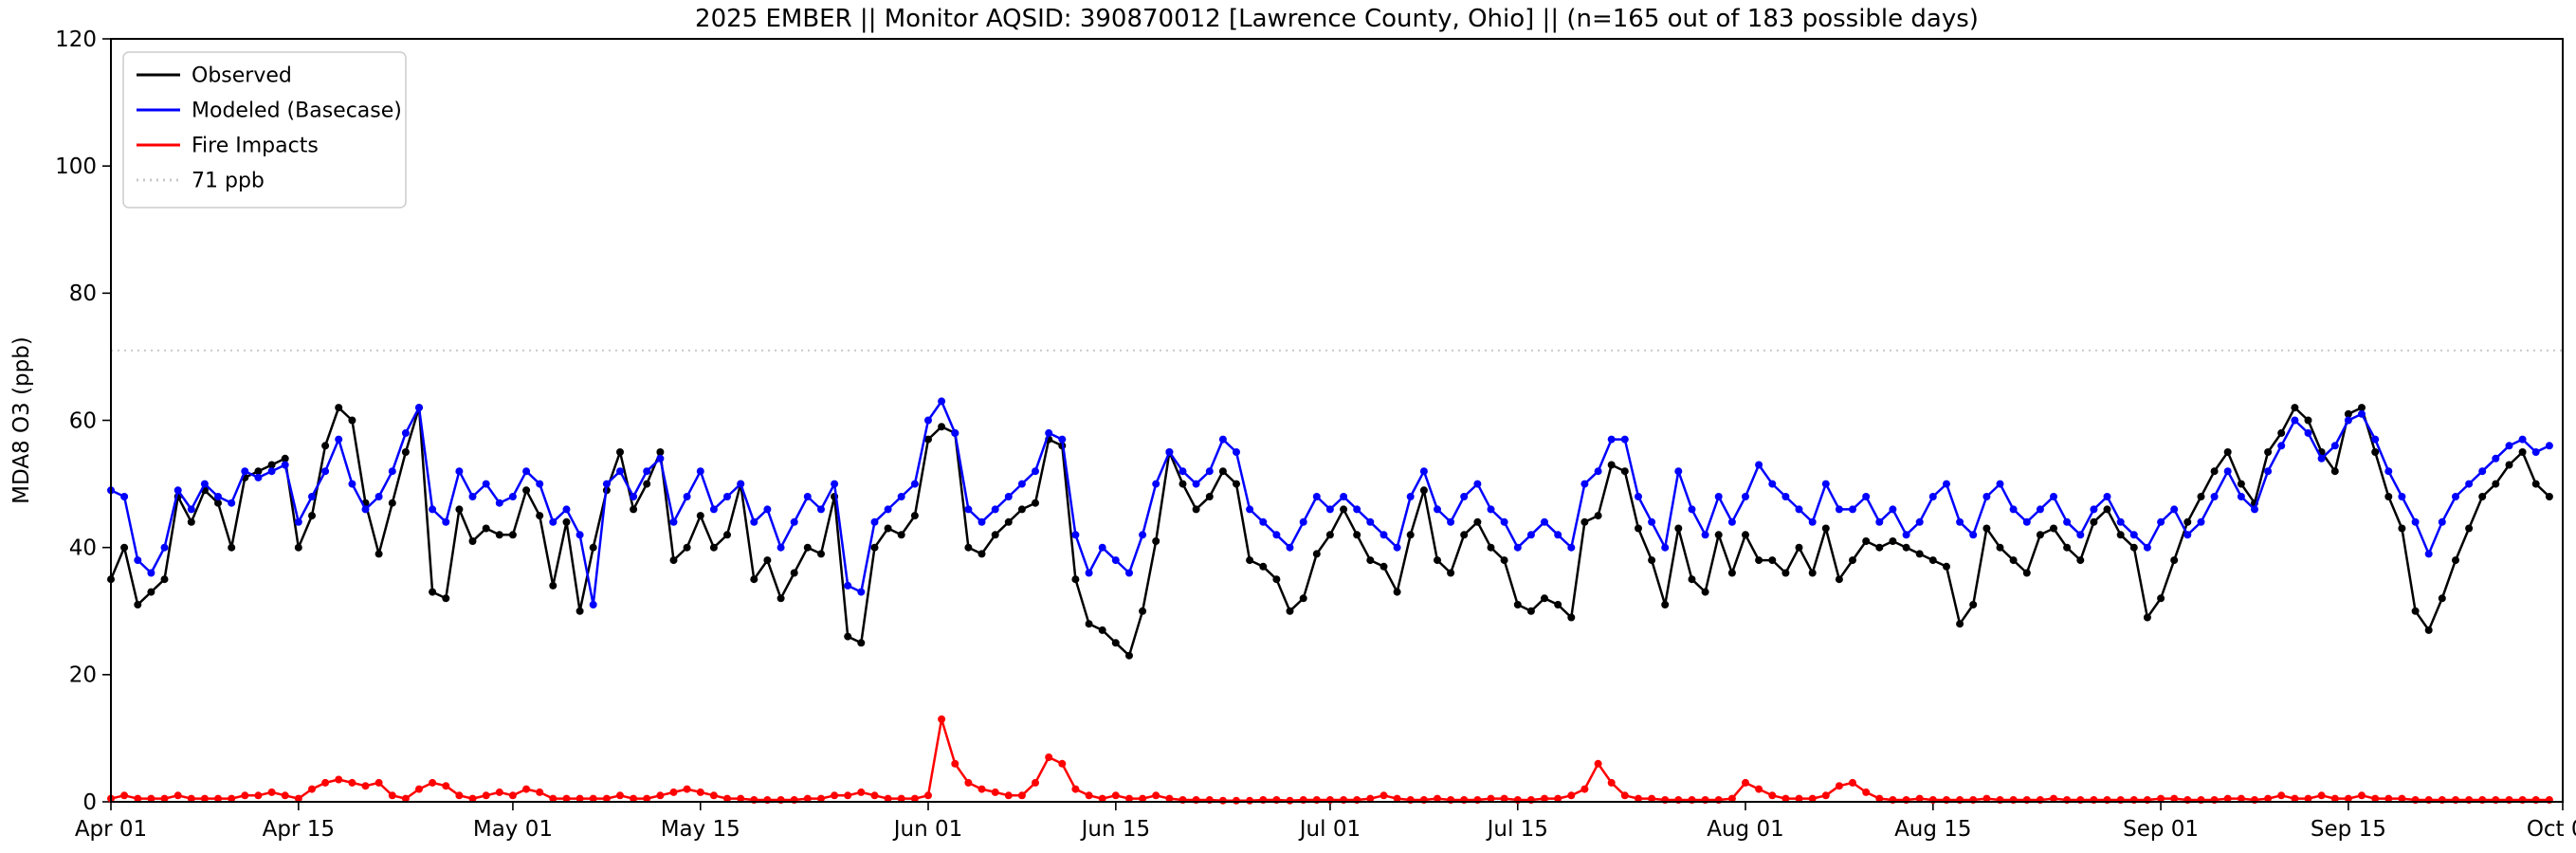 This screenshot has height=853, width=2576. Describe the element at coordinates (76, 39) in the screenshot. I see `y-tick-label: 120` at that location.